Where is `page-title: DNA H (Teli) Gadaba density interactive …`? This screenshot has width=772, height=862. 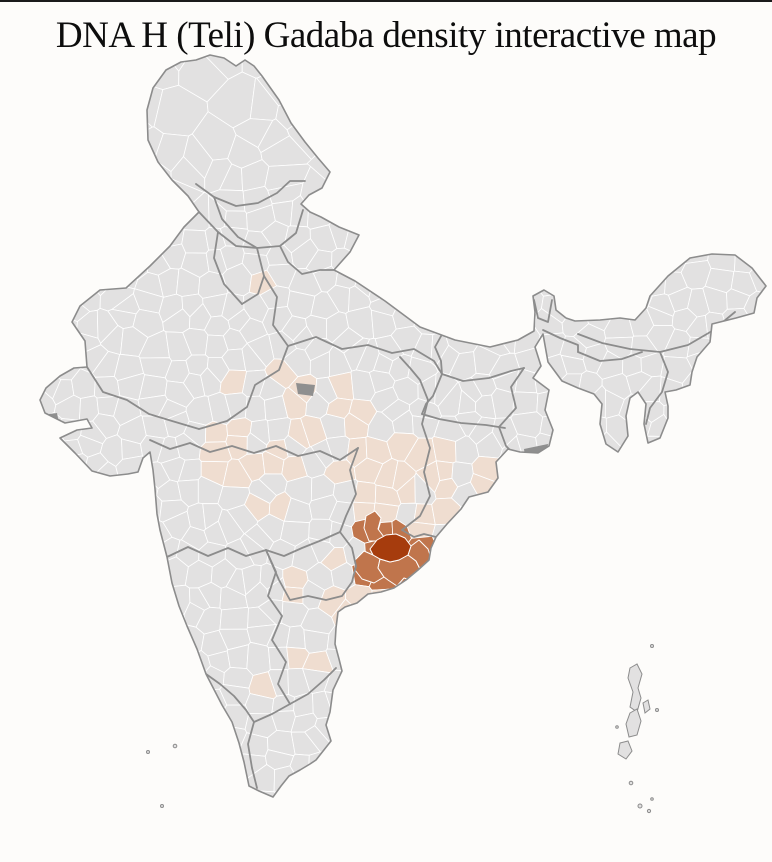
page-title: DNA H (Teli) Gadaba density interactive … is located at coordinates (386, 35).